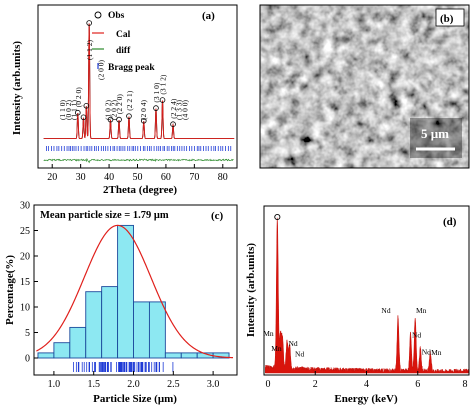 Image resolution: width=474 pixels, height=407 pixels. What do you see at coordinates (74, 110) in the screenshot?
I see `peak-label: (1 1 1)` at bounding box center [74, 110].